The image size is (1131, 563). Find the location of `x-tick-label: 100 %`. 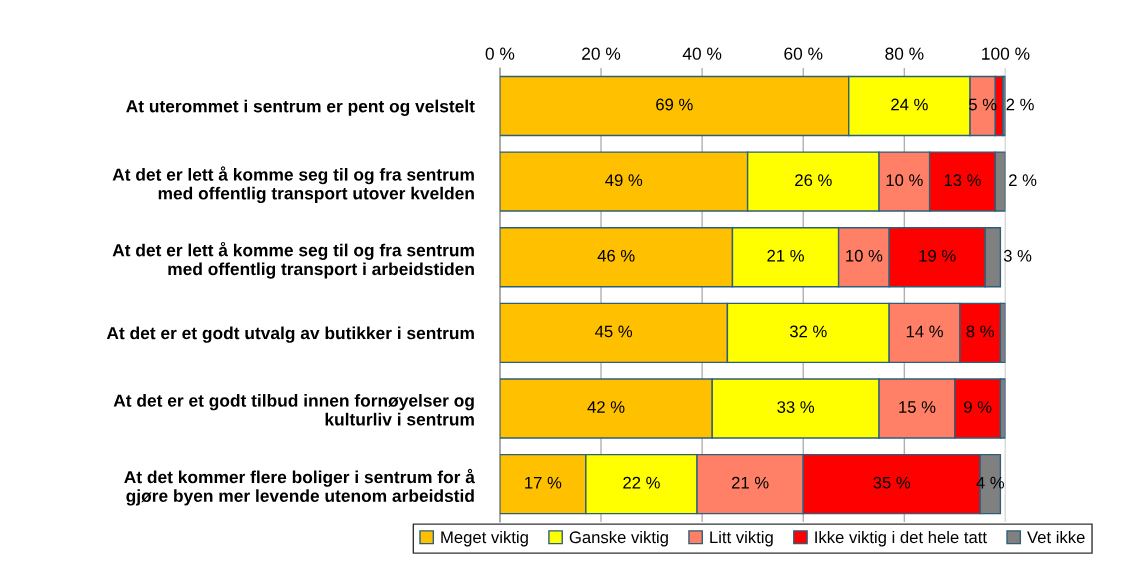

x-tick-label: 100 % is located at coordinates (1006, 53).